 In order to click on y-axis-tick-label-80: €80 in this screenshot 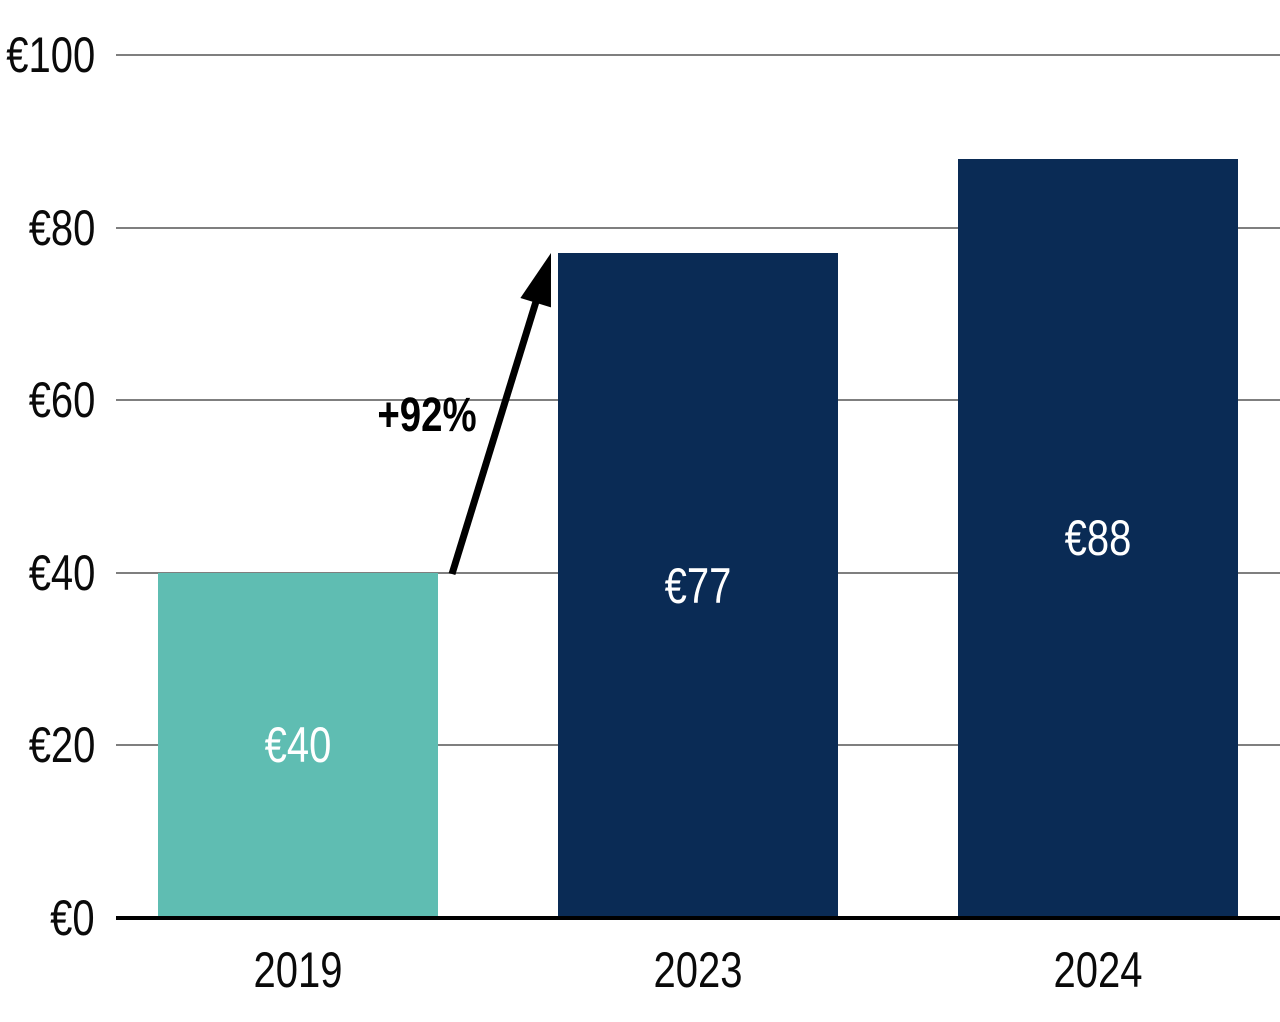, I will do `click(53, 228)`.